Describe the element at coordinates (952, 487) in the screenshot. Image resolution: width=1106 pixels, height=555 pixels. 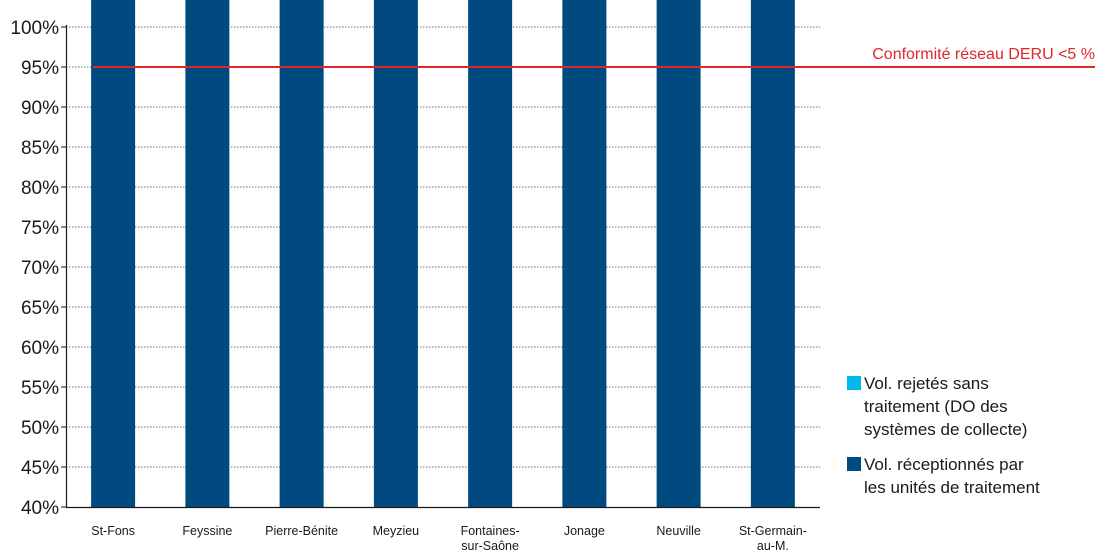
I see `legend-label: les unités de traitement` at that location.